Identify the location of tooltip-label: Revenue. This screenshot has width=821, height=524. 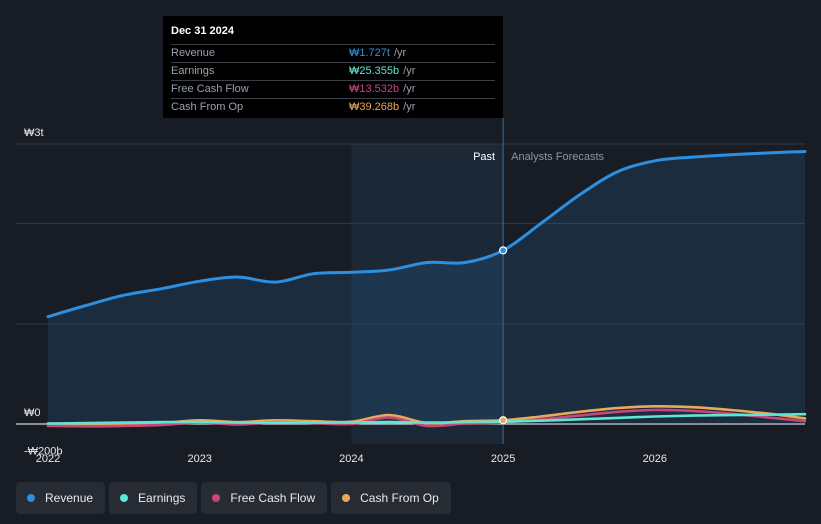
(193, 53).